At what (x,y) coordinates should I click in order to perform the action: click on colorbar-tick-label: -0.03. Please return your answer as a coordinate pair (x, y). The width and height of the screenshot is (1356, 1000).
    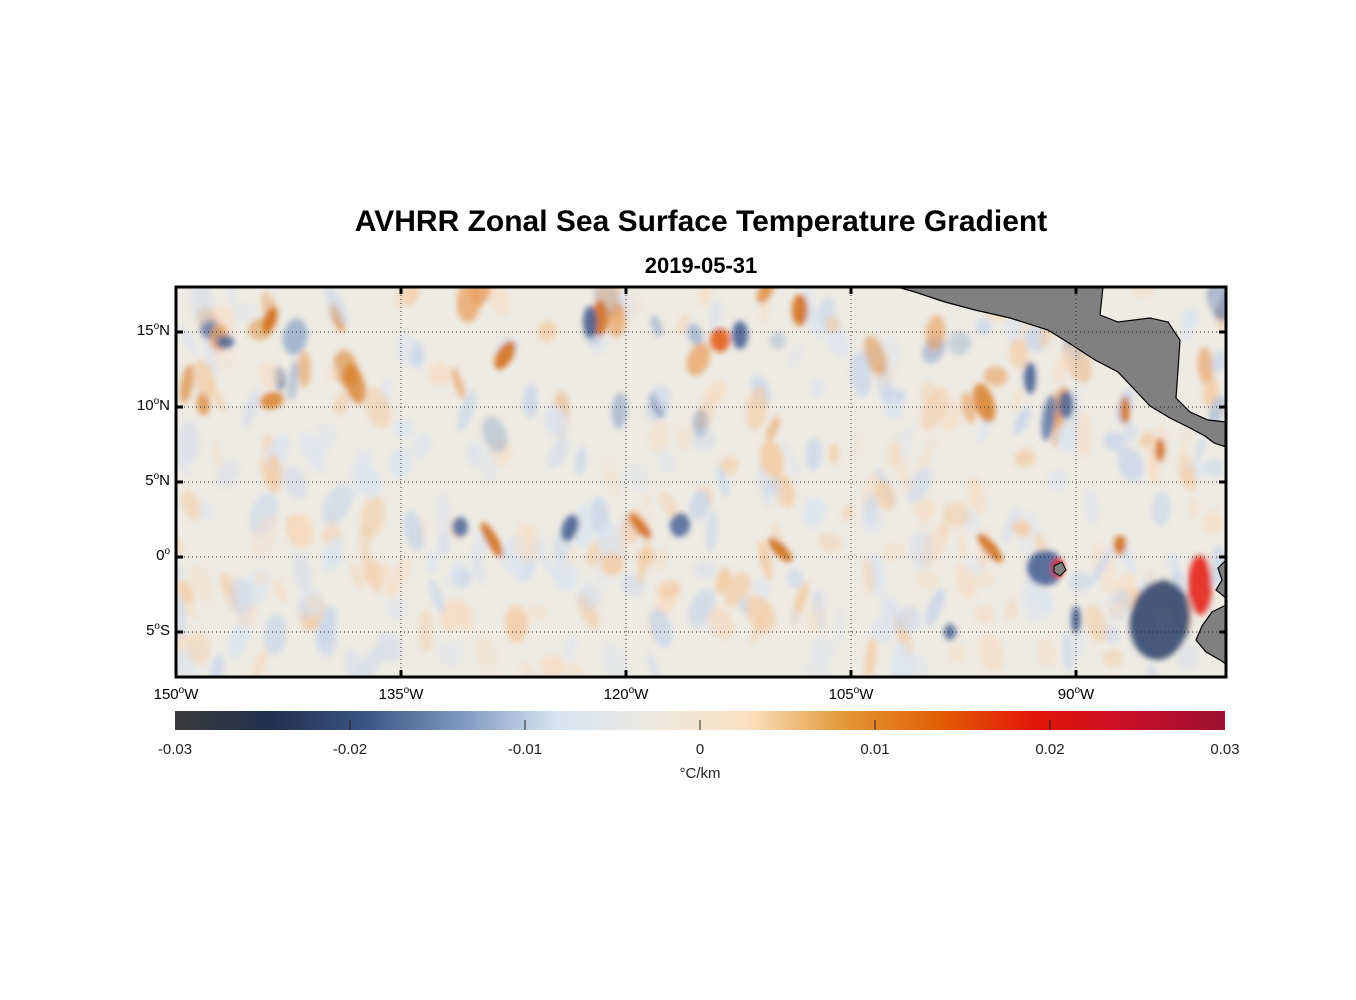
    Looking at the image, I should click on (175, 749).